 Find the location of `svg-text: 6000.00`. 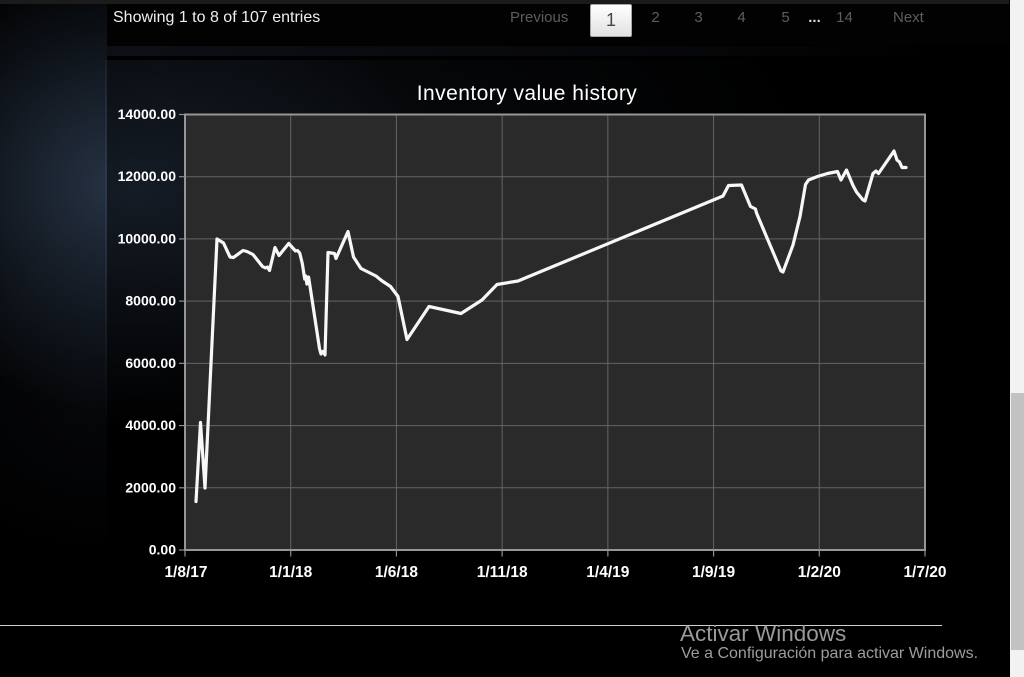

svg-text: 6000.00 is located at coordinates (150, 363).